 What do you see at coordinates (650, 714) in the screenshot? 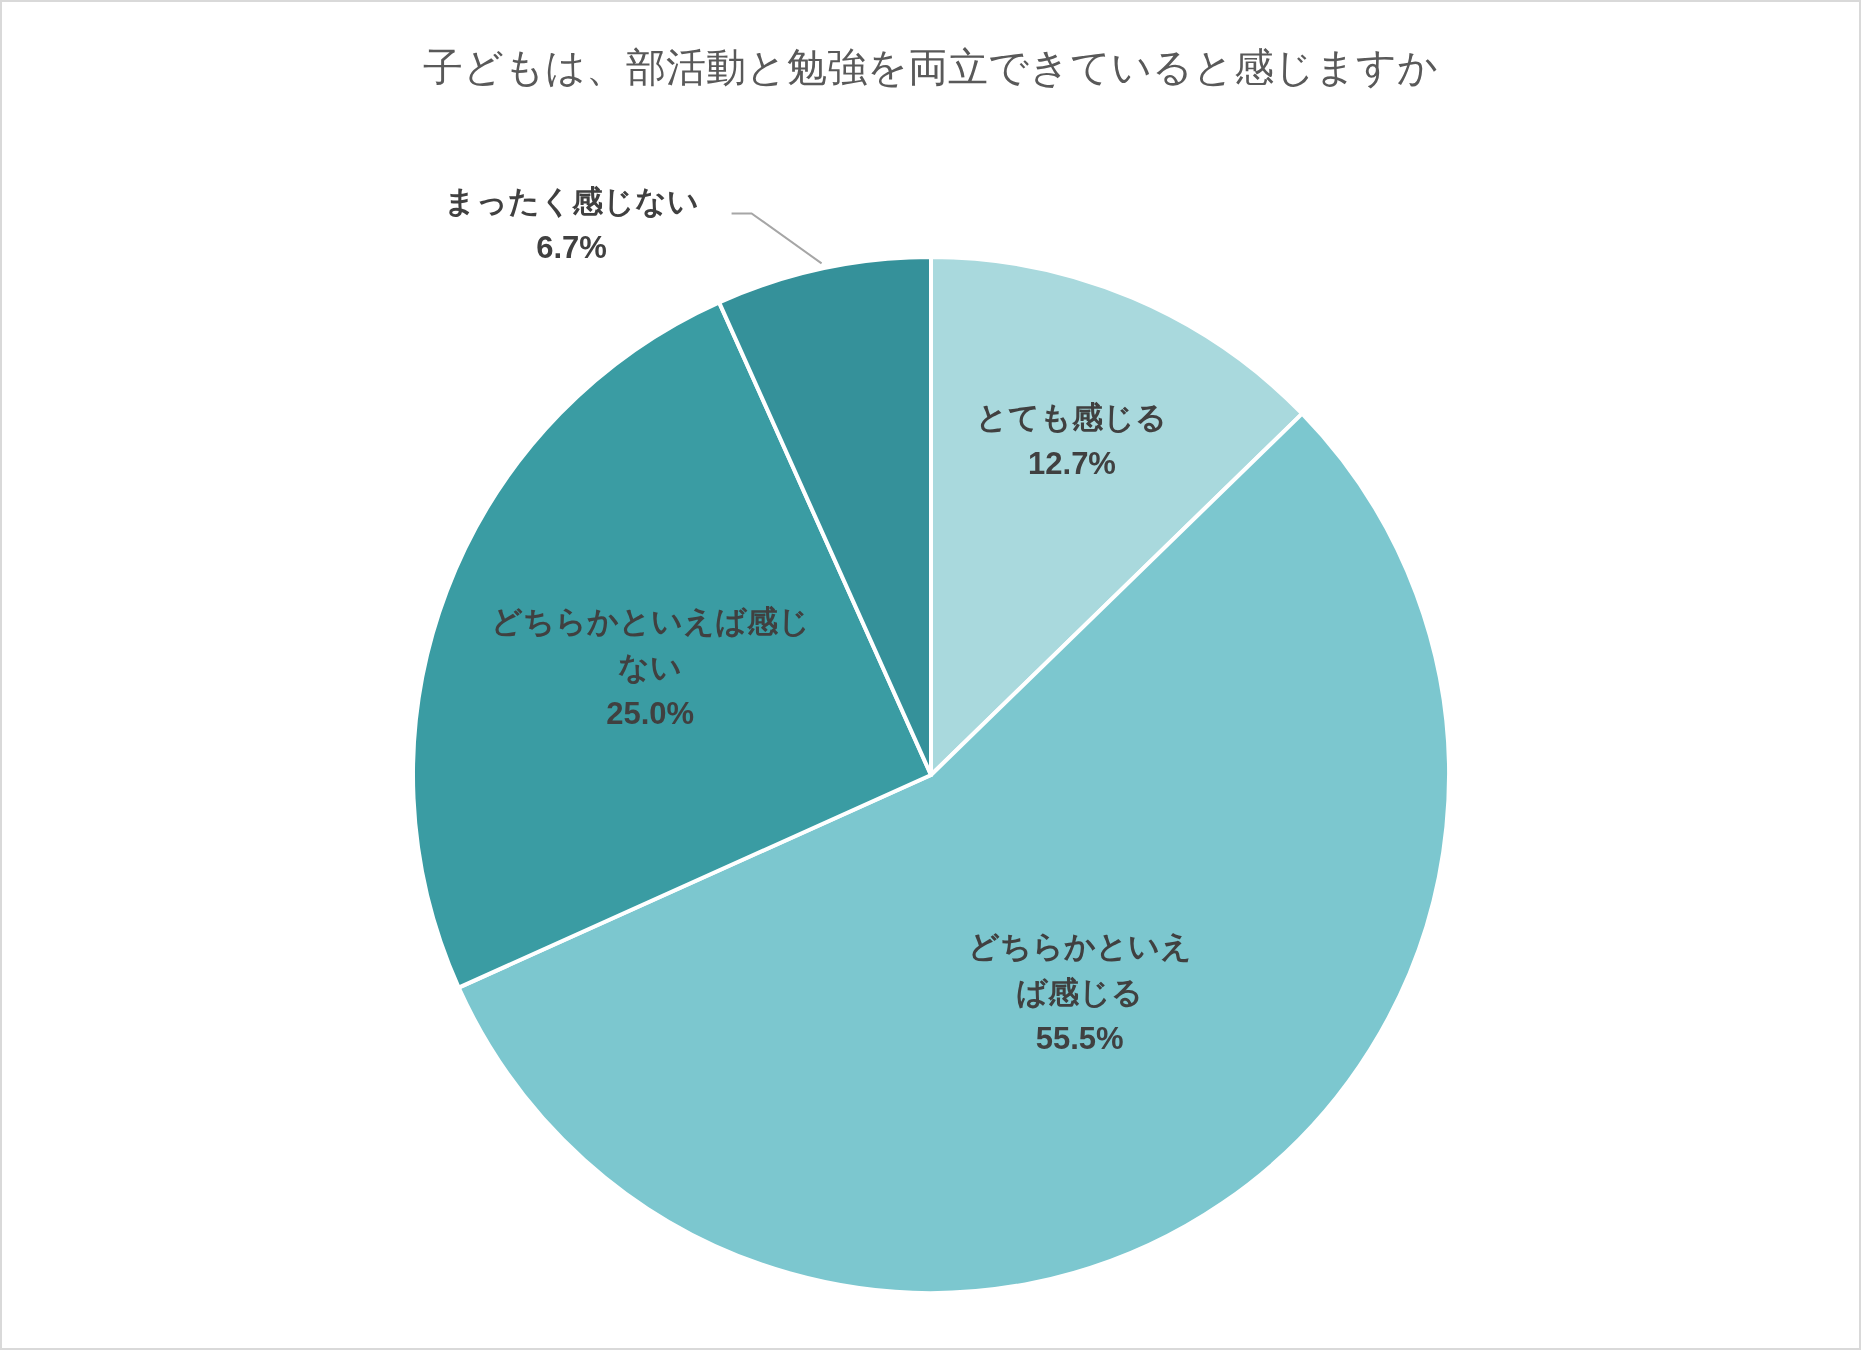
I see `data-label: 25.0%` at bounding box center [650, 714].